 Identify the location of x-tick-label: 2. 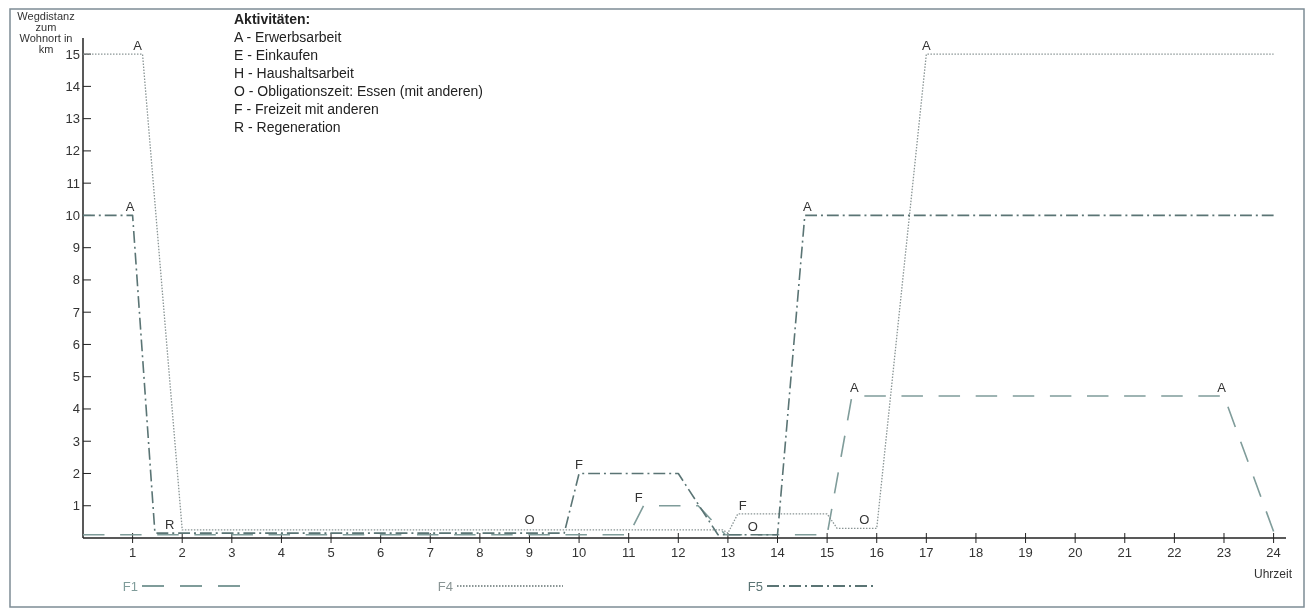
(182, 552).